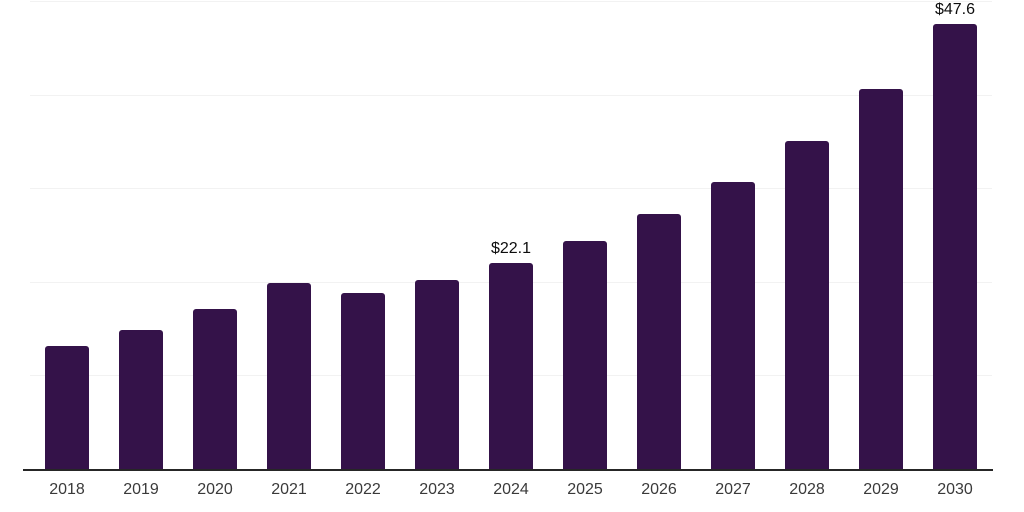 Image resolution: width=1024 pixels, height=512 pixels. What do you see at coordinates (733, 325) in the screenshot?
I see `bar-2027` at bounding box center [733, 325].